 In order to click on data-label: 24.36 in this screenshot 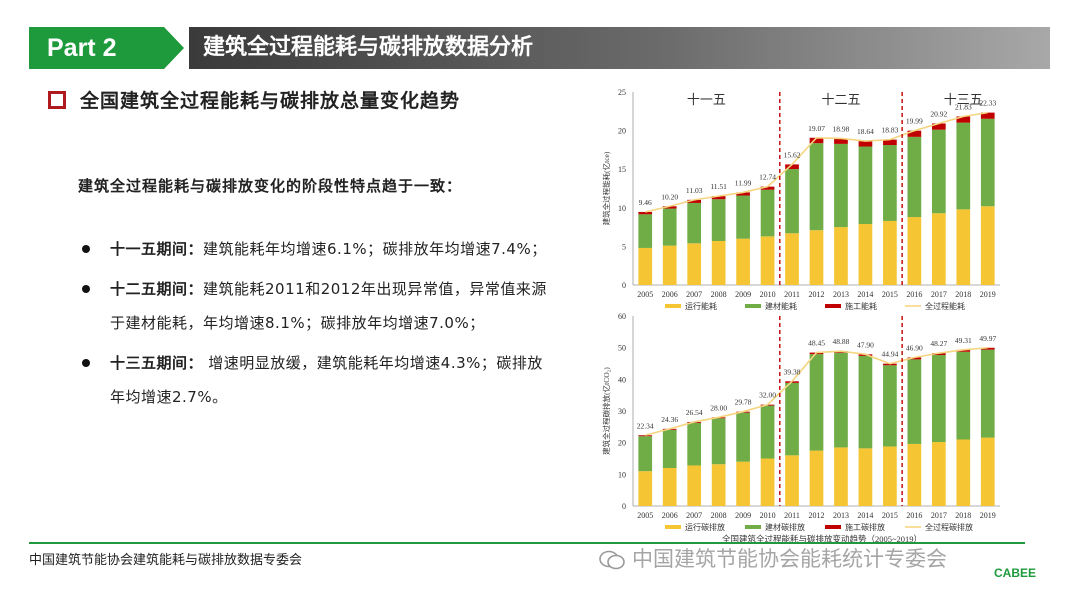, I will do `click(669, 419)`.